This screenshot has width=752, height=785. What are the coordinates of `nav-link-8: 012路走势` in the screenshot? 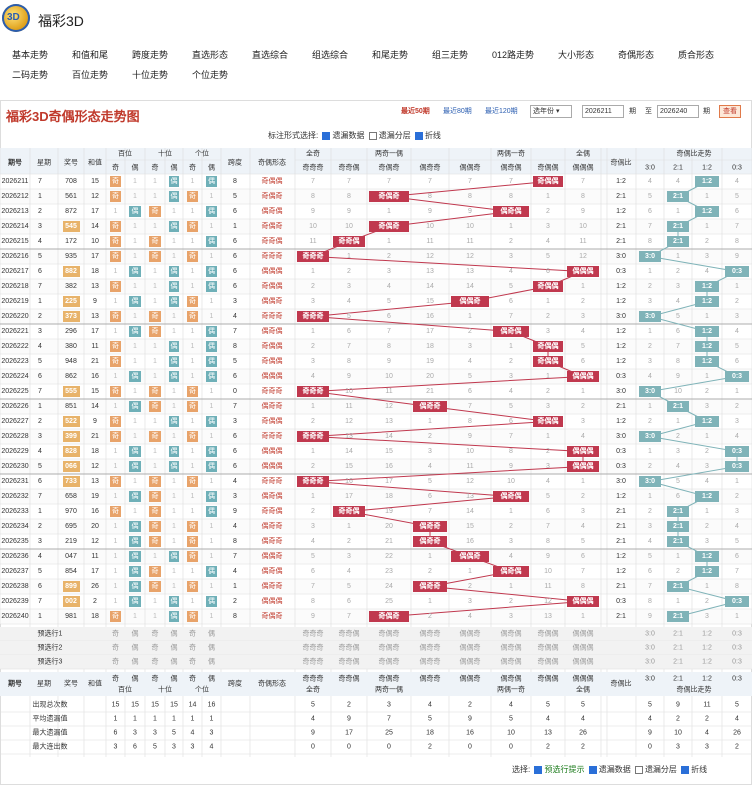 It's located at (513, 55).